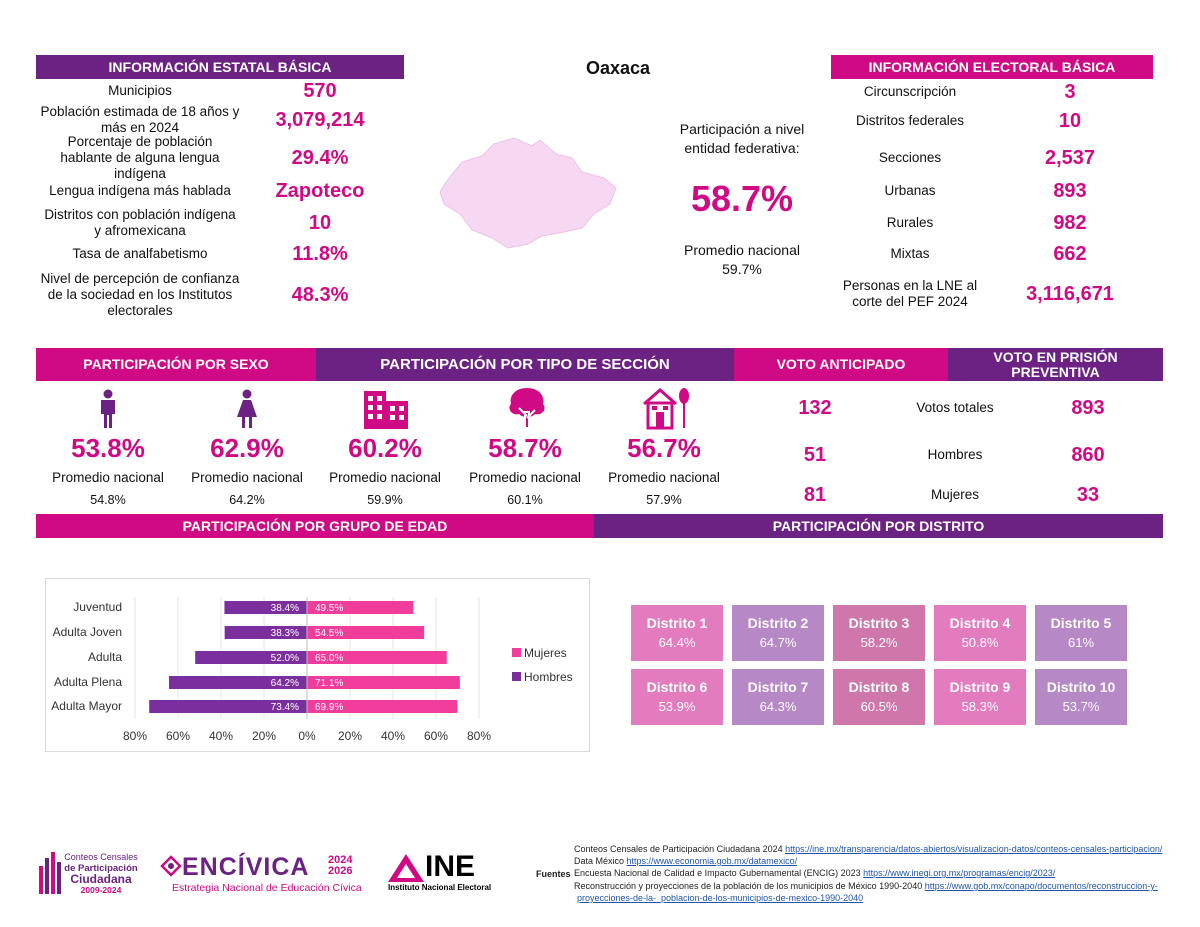 This screenshot has width=1200, height=927. I want to click on anticipado-header: VOTO ANTICIPADO, so click(841, 364).